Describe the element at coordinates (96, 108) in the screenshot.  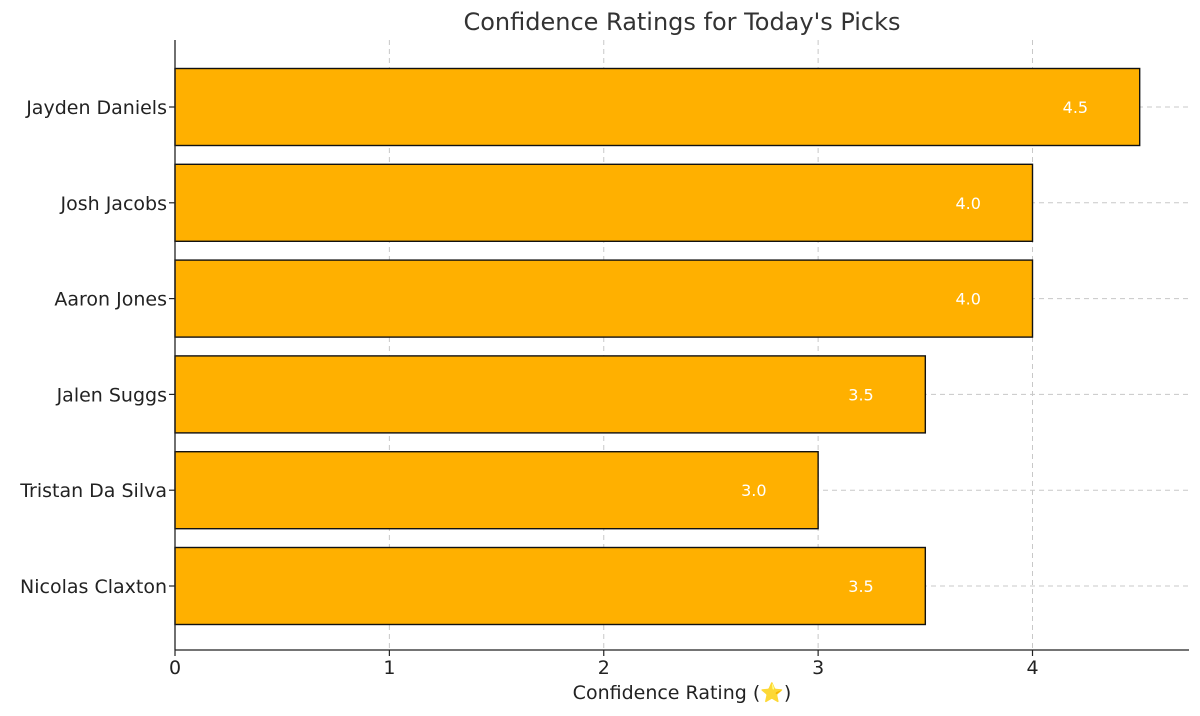
I see `y-category-label: Jayden Daniels` at that location.